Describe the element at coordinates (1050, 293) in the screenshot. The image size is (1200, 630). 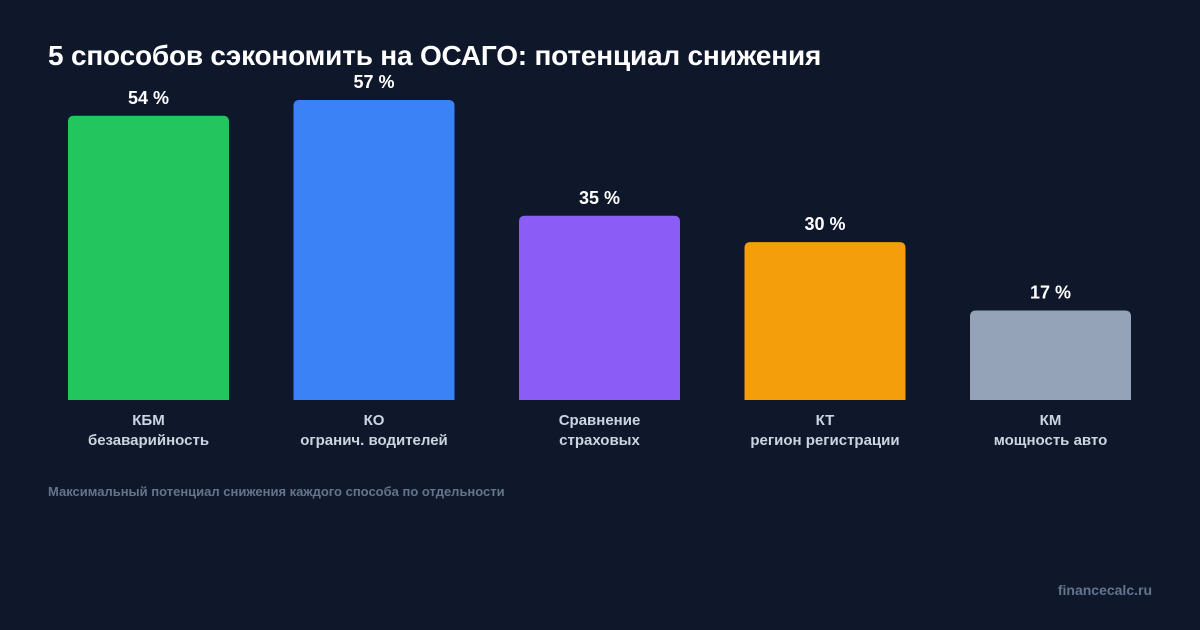
I see `value-label-5: 17 %` at that location.